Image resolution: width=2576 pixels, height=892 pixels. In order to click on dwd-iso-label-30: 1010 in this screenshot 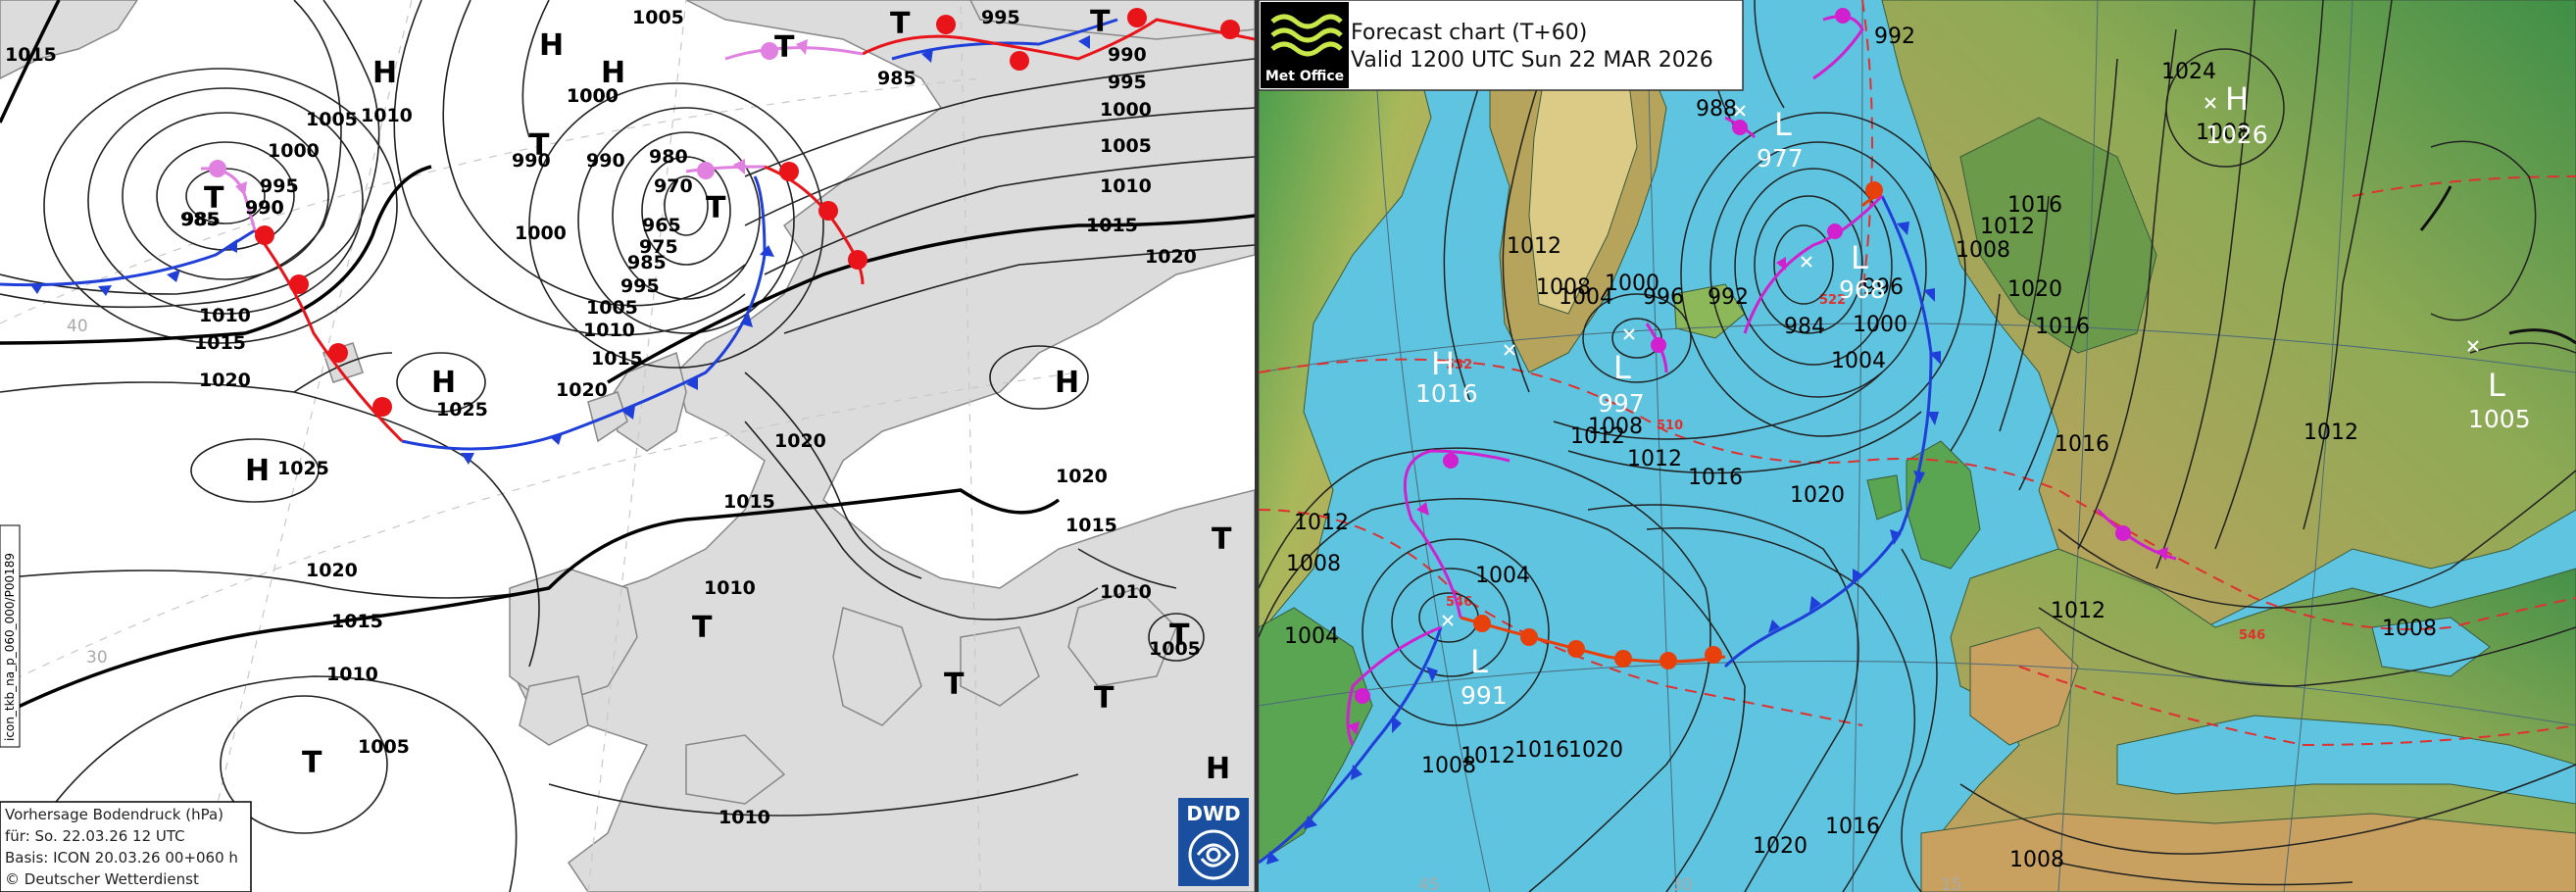, I will do `click(1126, 186)`.